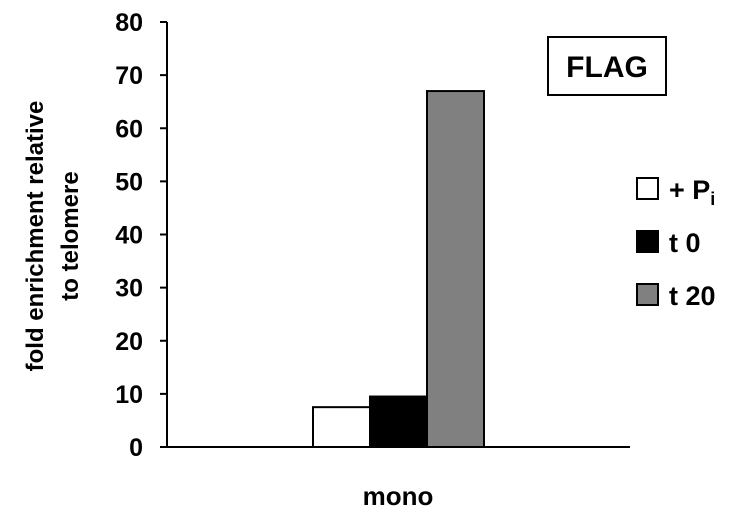 The width and height of the screenshot is (739, 516). What do you see at coordinates (712, 199) in the screenshot?
I see `legend-label-subscript: i` at bounding box center [712, 199].